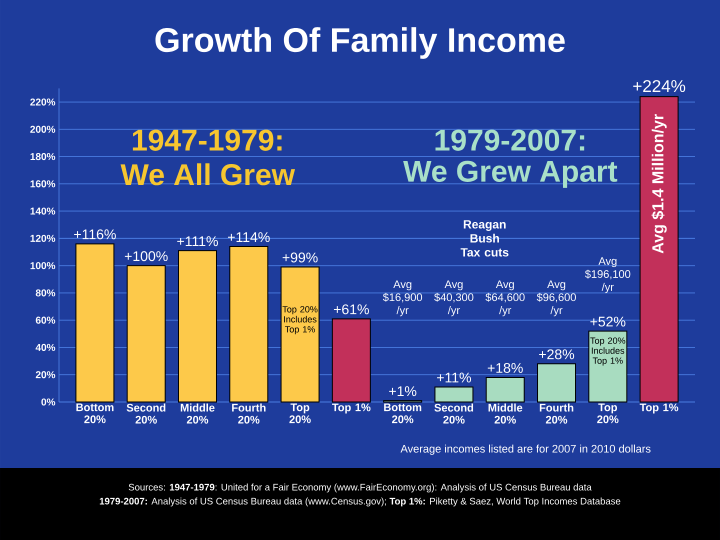  I want to click on annotation: Avg $40,300 /yr, so click(454, 298).